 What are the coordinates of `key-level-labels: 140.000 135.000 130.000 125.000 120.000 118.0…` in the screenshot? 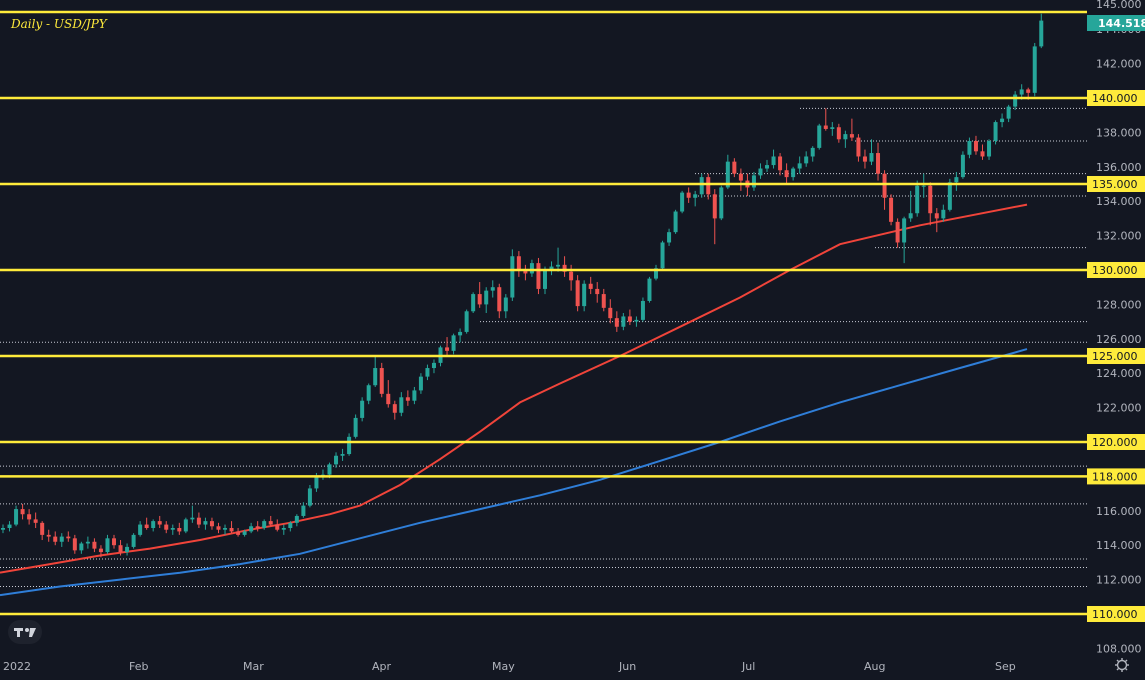 It's located at (1116, 356).